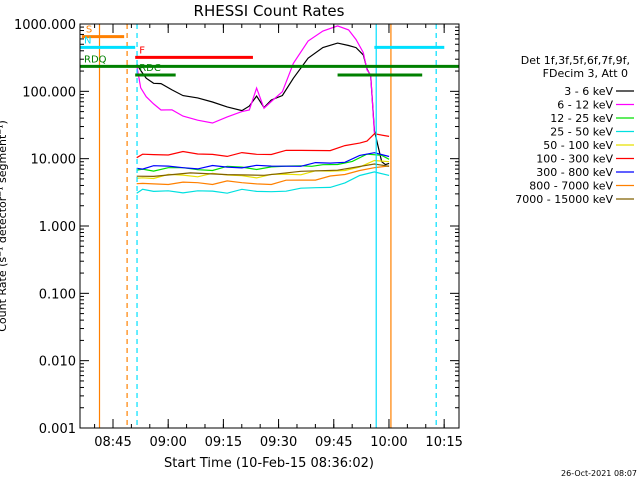  What do you see at coordinates (49, 92) in the screenshot?
I see `y-tick-label: 100.000` at bounding box center [49, 92].